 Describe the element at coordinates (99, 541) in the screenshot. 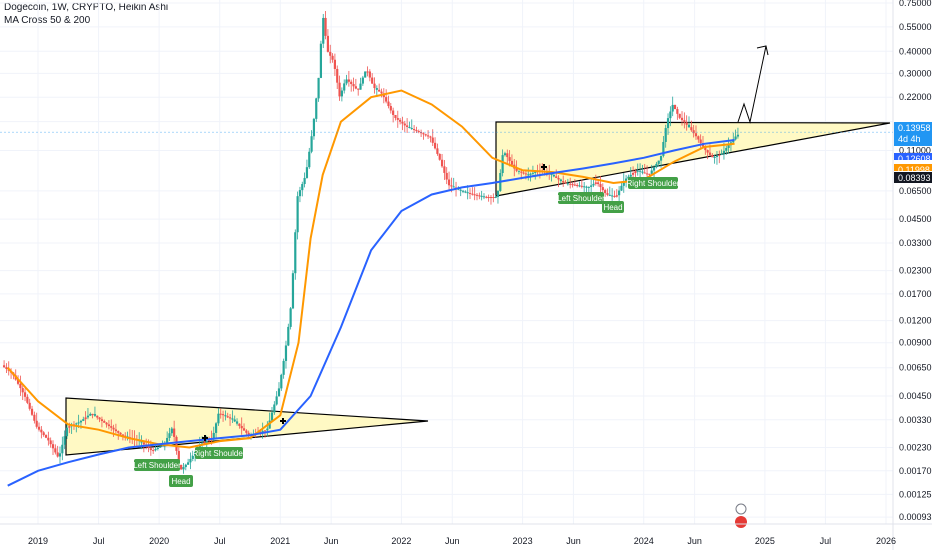

I see `x-tick-label: Jul` at that location.